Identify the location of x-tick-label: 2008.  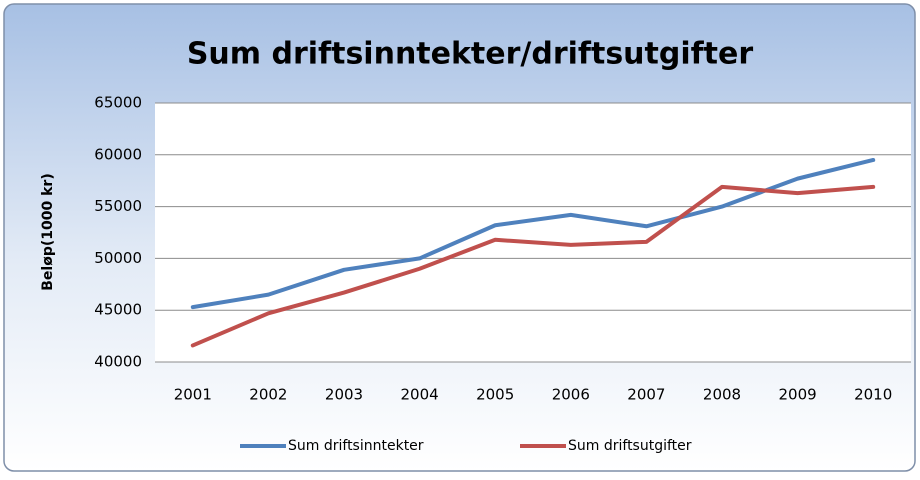
(722, 395).